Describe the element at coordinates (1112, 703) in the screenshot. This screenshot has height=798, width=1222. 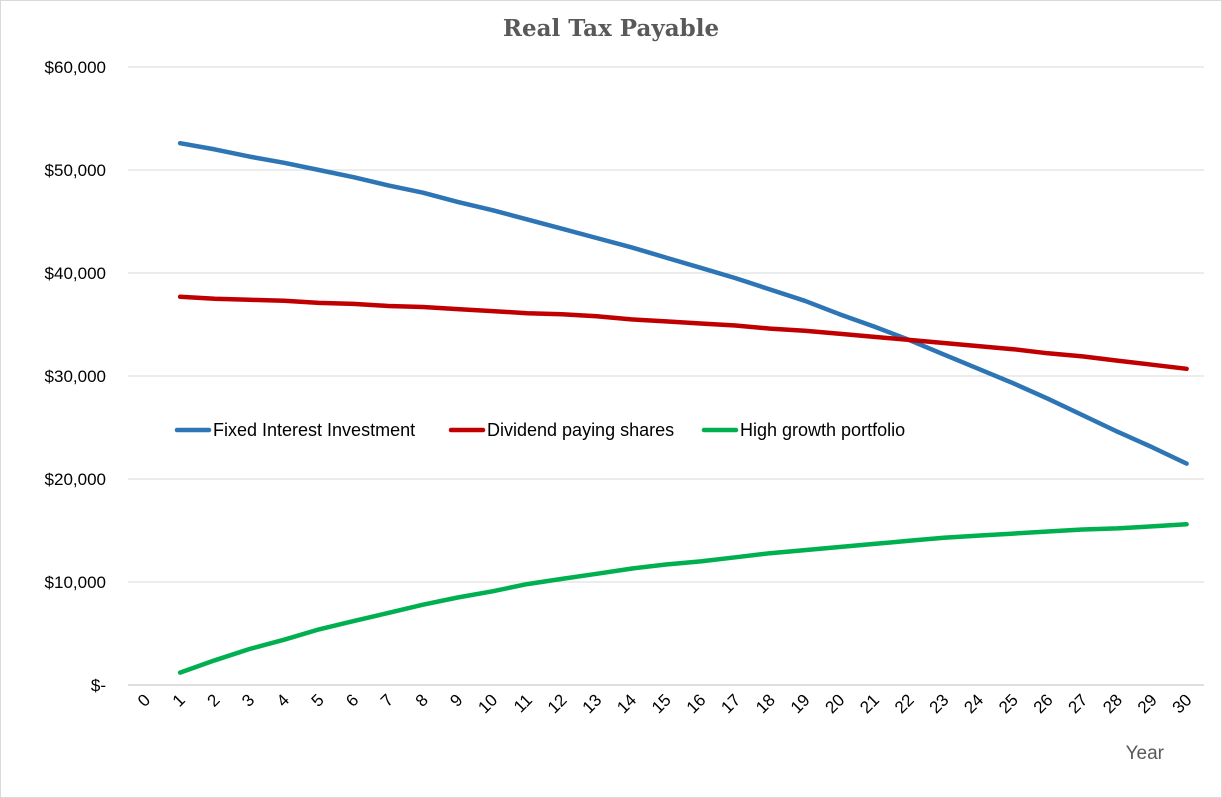
I see `x-tick-label: 28` at that location.